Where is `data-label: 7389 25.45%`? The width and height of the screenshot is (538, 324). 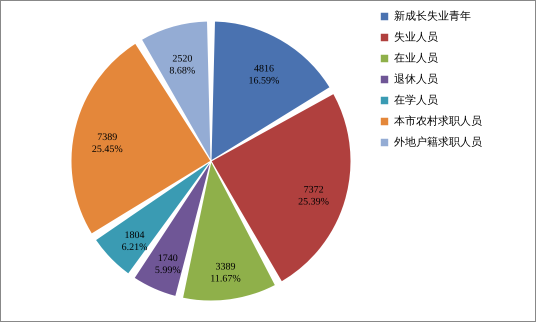 data-label: 7389 25.45% is located at coordinates (107, 144).